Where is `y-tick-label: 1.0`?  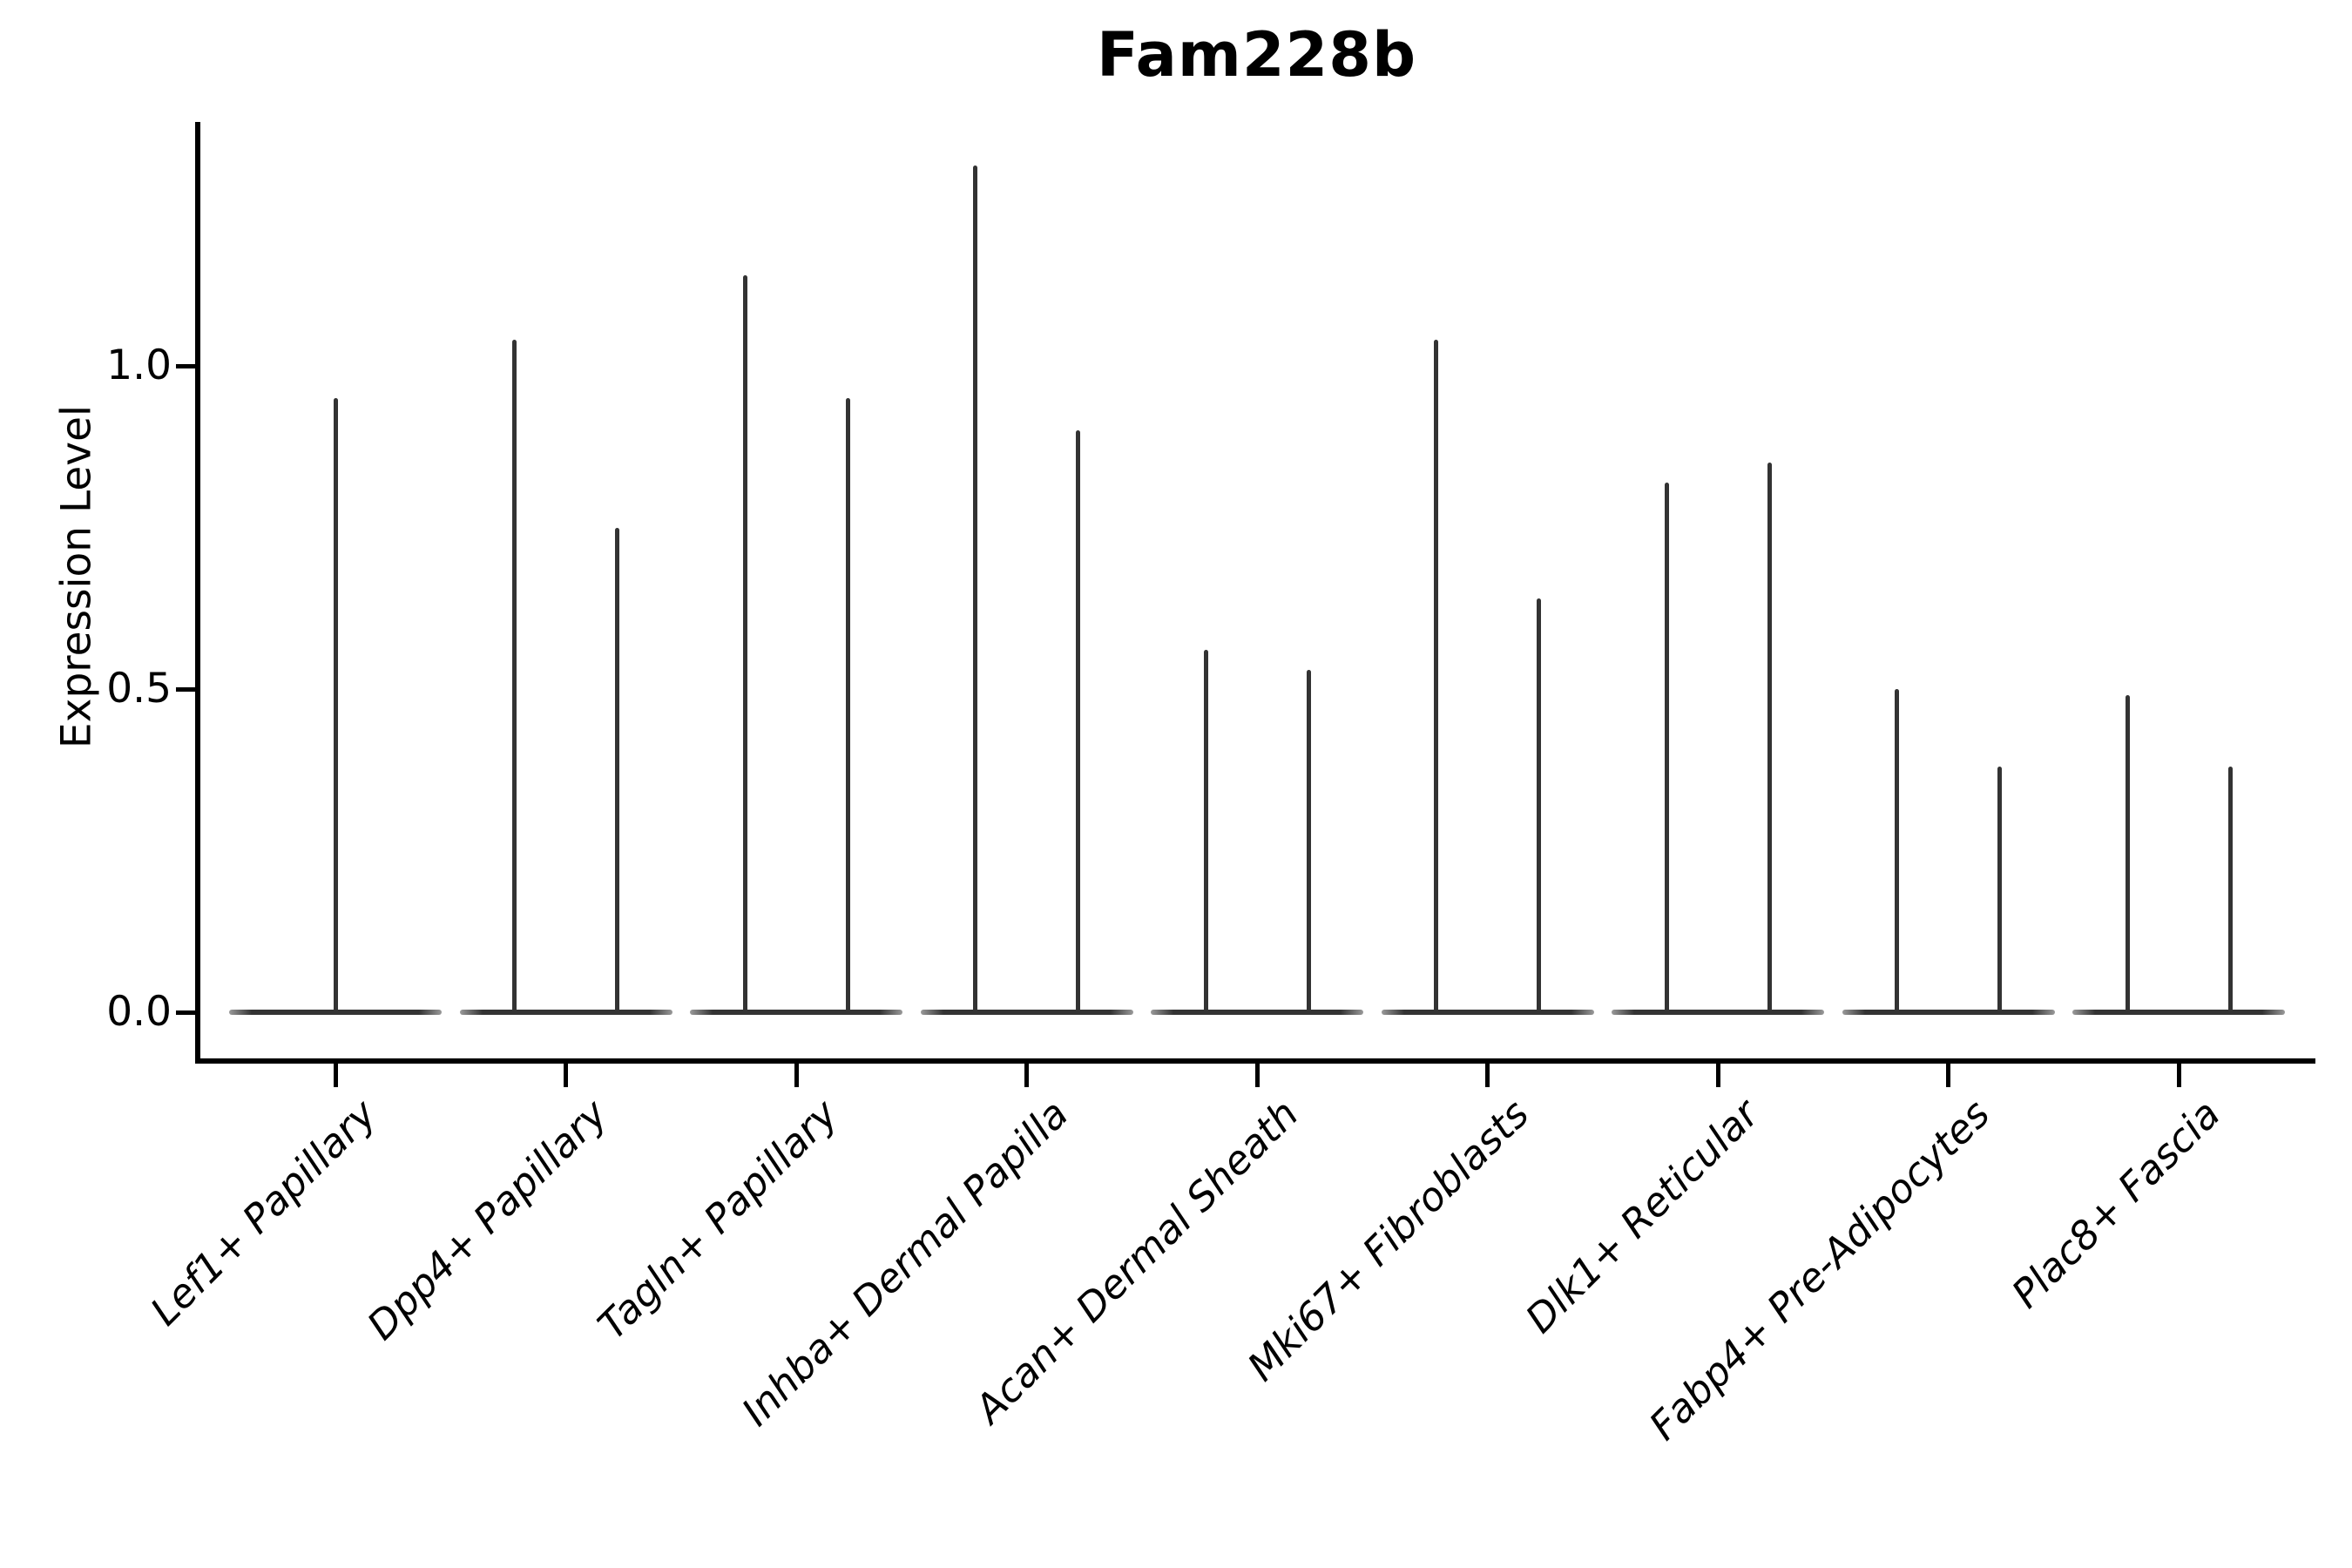 y-tick-label: 1.0 is located at coordinates (139, 365).